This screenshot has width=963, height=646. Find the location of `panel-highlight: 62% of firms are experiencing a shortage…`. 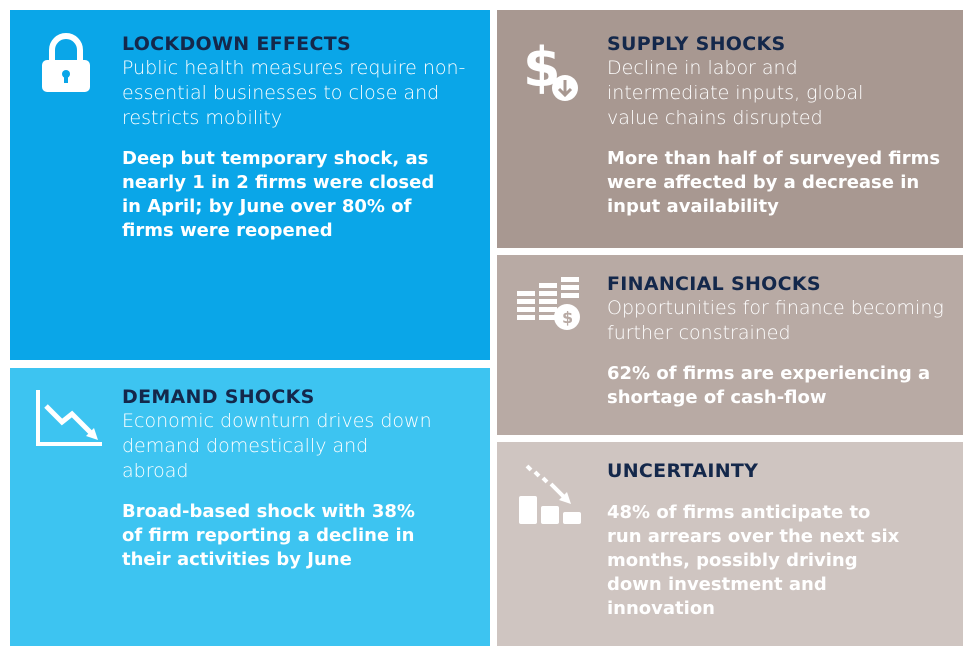

panel-highlight: 62% of firms are experiencing a shortage… is located at coordinates (769, 385).